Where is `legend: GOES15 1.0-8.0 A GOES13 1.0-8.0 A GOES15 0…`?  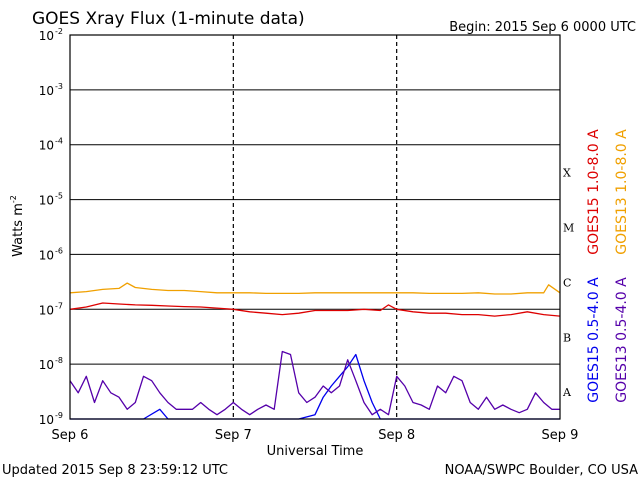 legend: GOES15 1.0-8.0 A GOES13 1.0-8.0 A GOES15 0… is located at coordinates (608, 266).